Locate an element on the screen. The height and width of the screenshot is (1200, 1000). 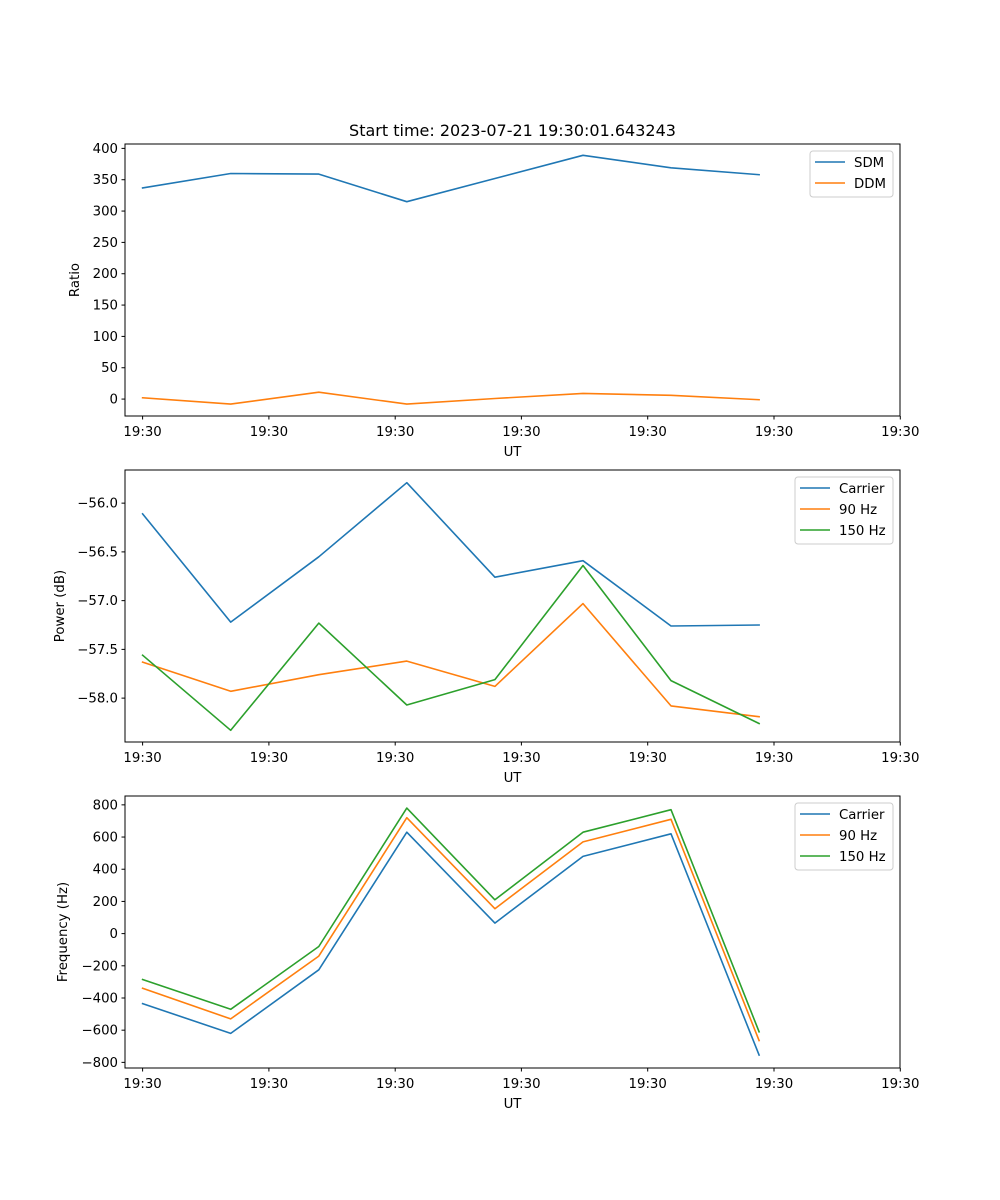
y-tick-label: −400 is located at coordinates (99, 998).